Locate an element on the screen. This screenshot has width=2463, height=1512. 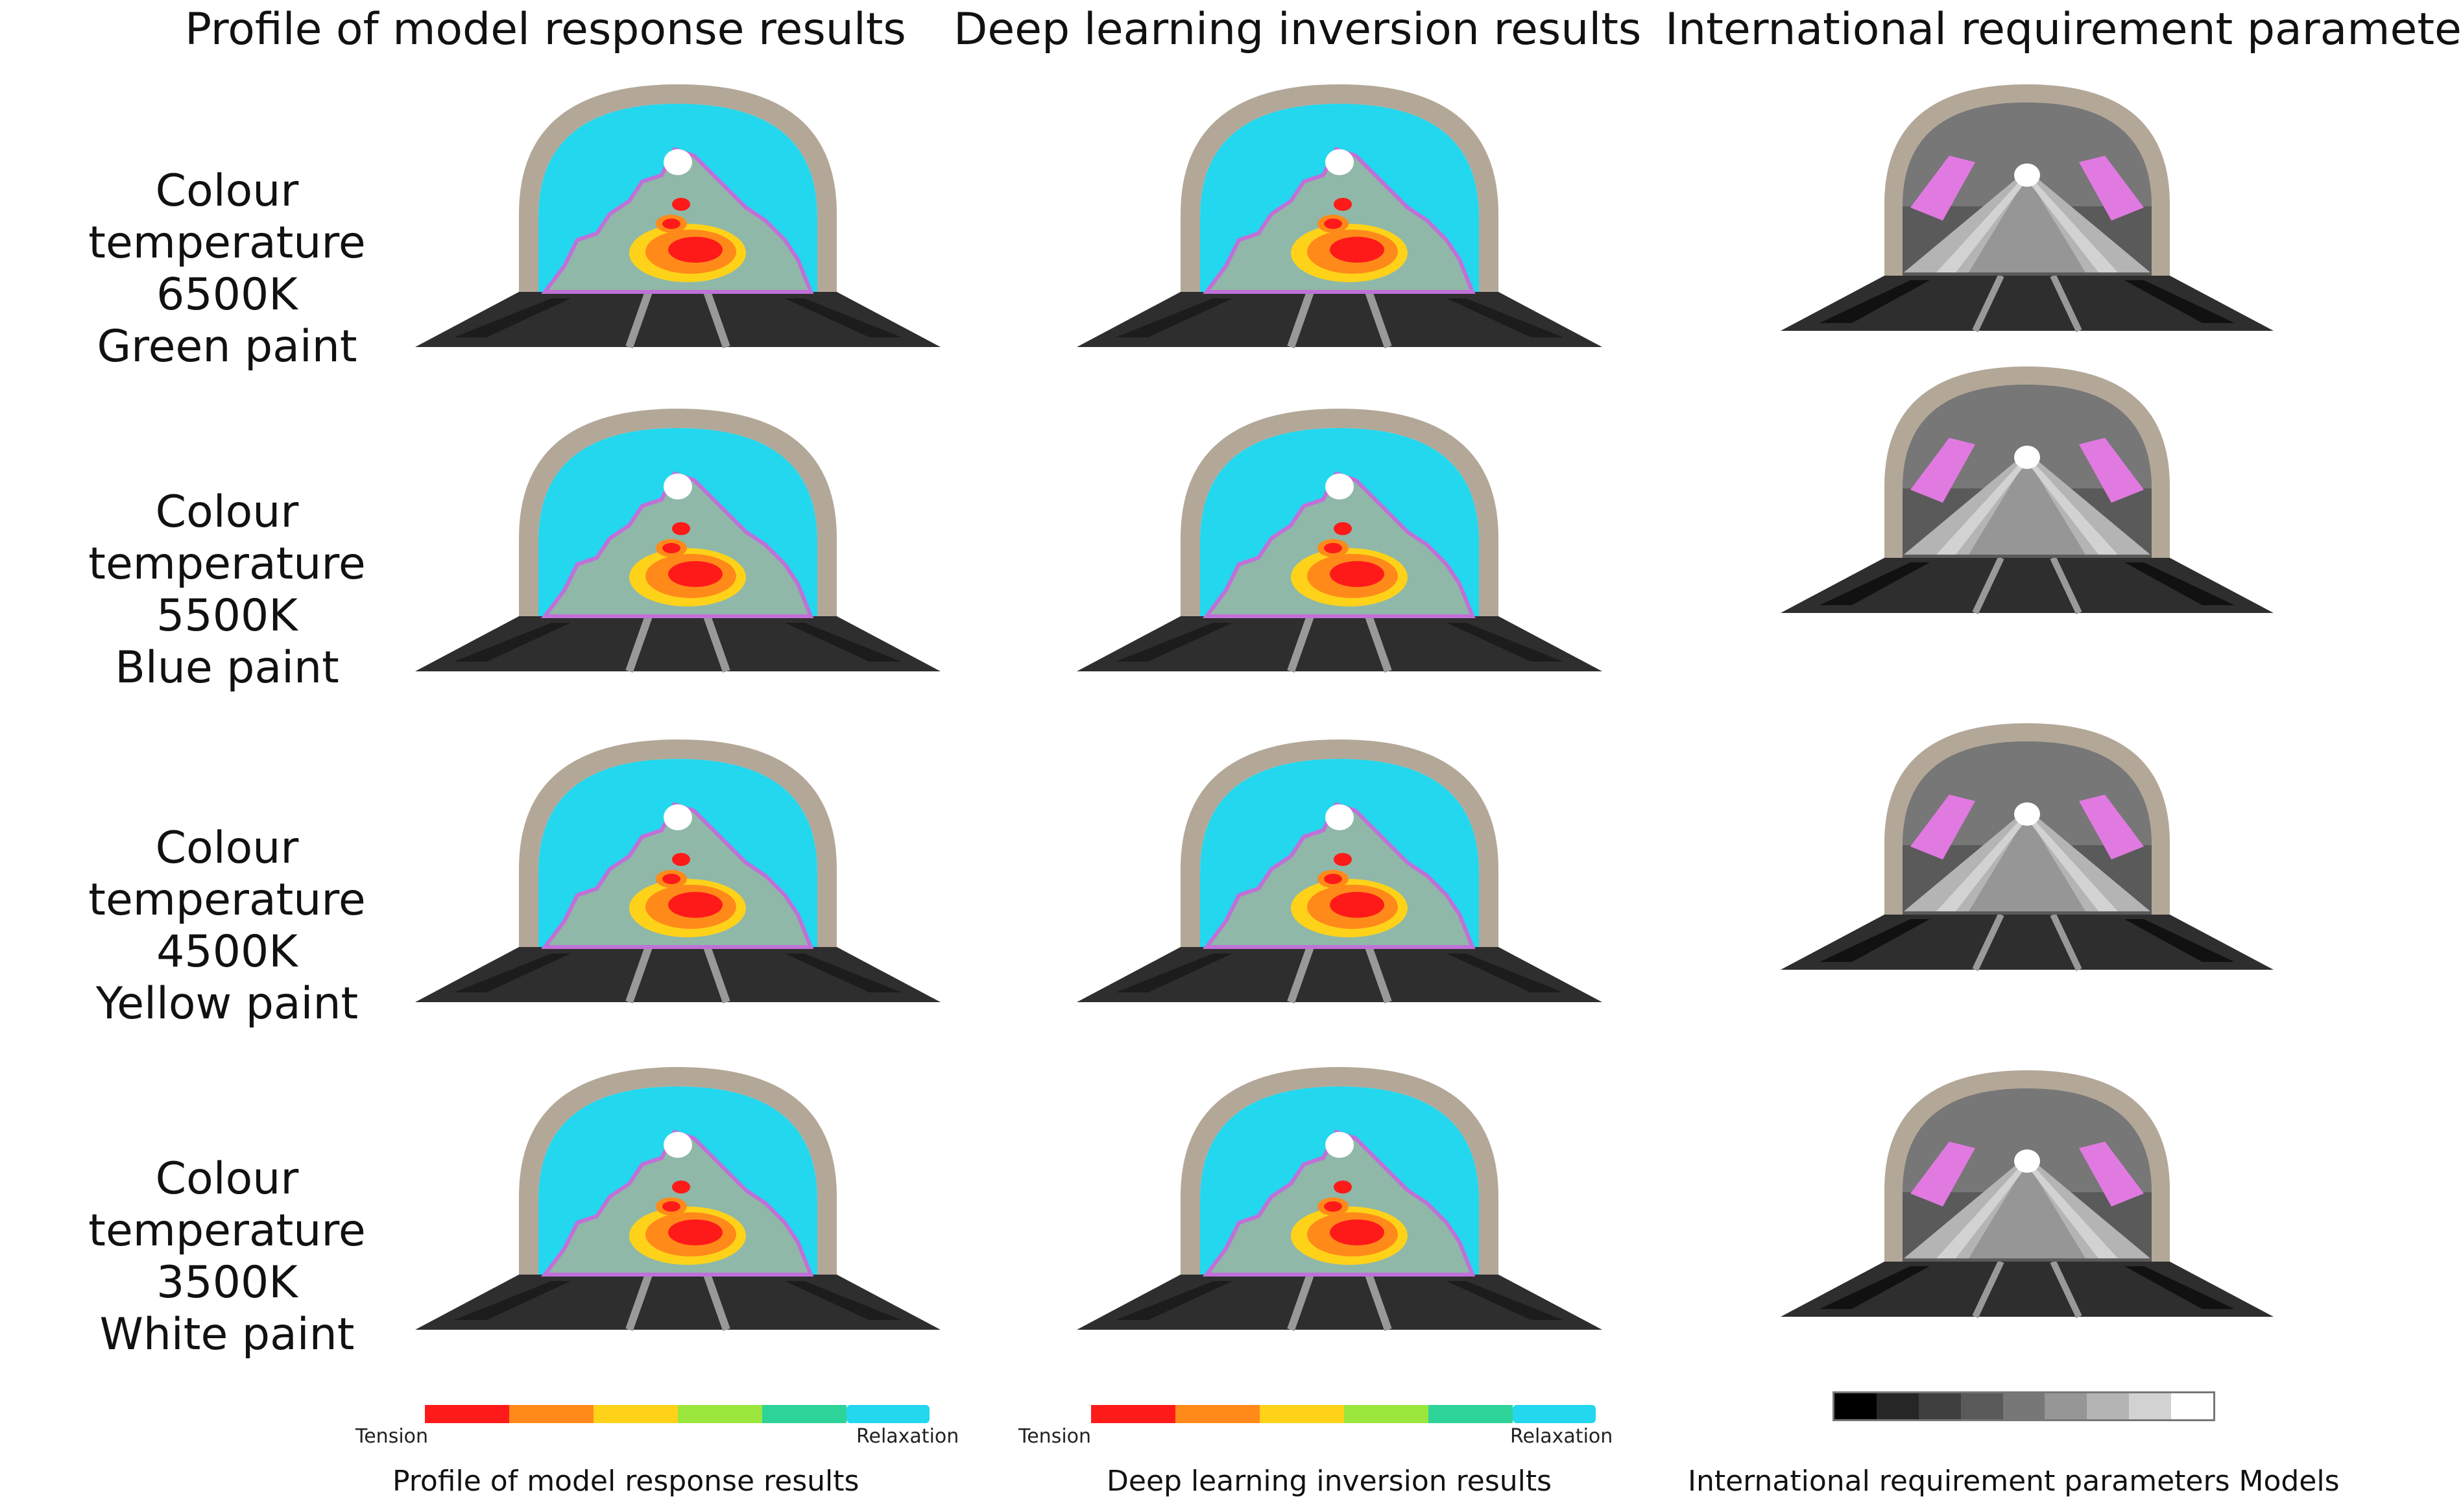
deep-learning-tunnel-4500k is located at coordinates (1339, 869).